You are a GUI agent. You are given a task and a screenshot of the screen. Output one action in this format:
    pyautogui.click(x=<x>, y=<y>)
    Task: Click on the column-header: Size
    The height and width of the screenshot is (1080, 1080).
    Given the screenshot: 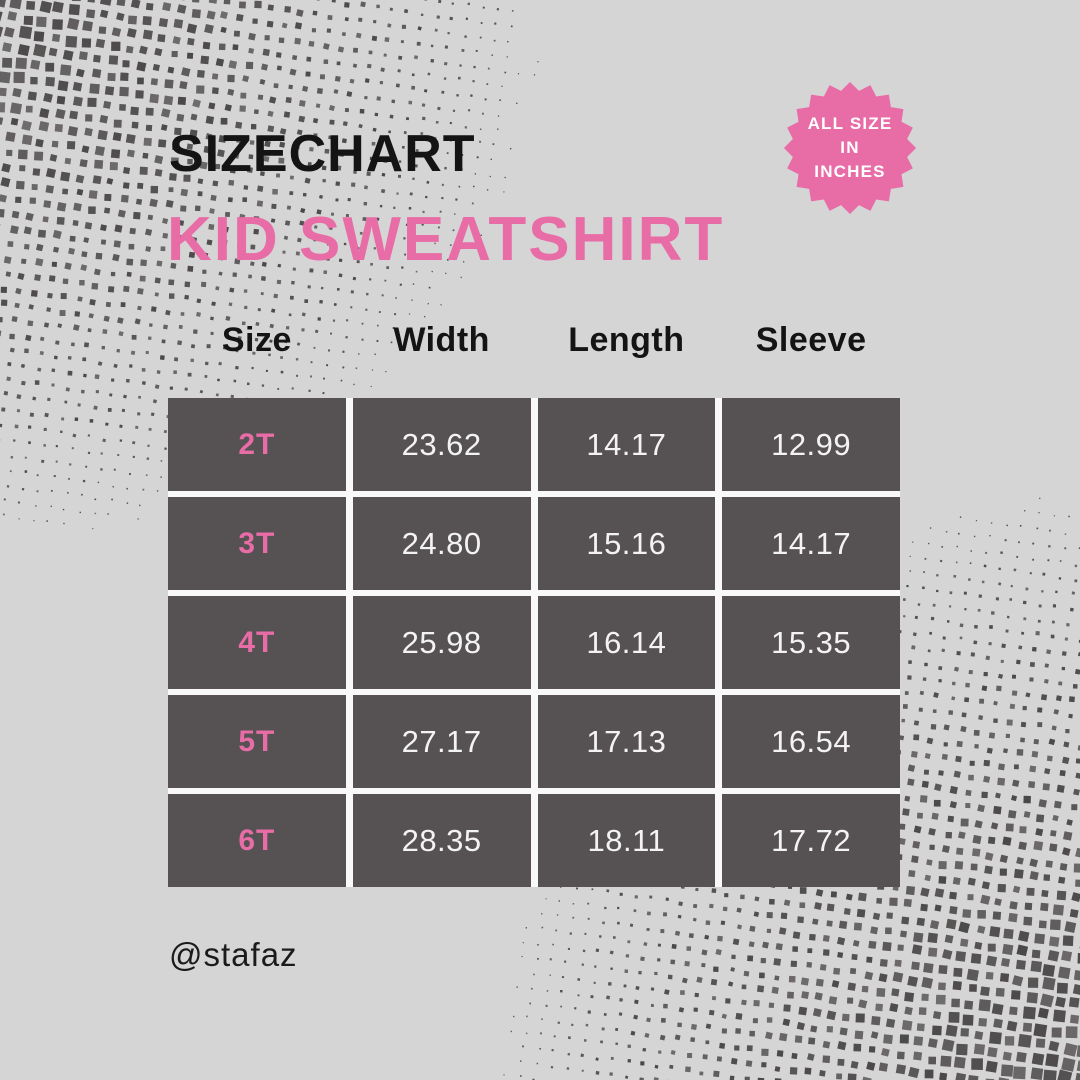 What is the action you would take?
    pyautogui.click(x=256, y=339)
    